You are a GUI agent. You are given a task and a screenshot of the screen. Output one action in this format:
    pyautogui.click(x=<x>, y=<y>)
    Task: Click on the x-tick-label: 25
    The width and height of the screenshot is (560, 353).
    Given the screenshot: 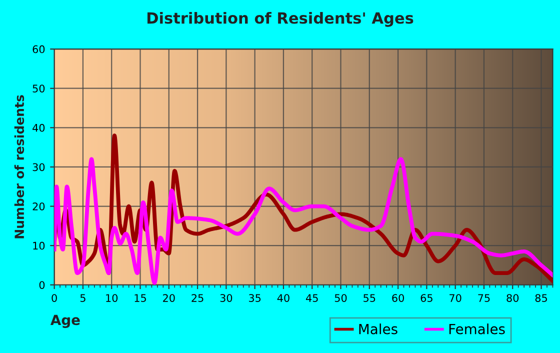 What is the action you would take?
    pyautogui.click(x=198, y=298)
    